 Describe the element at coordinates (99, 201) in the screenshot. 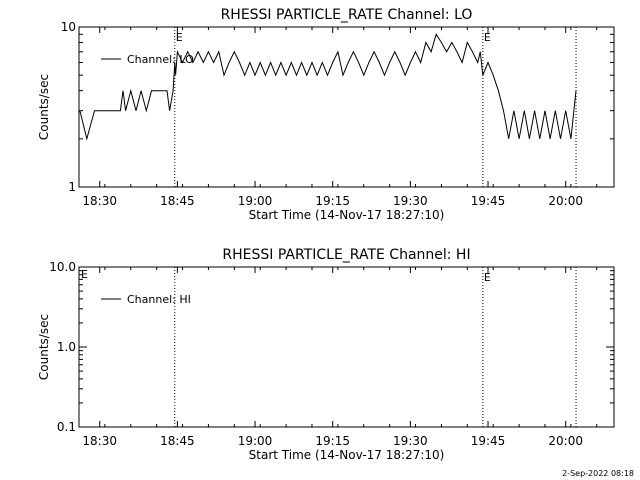

I see `panel-1-x-tick-label: 18:30` at that location.